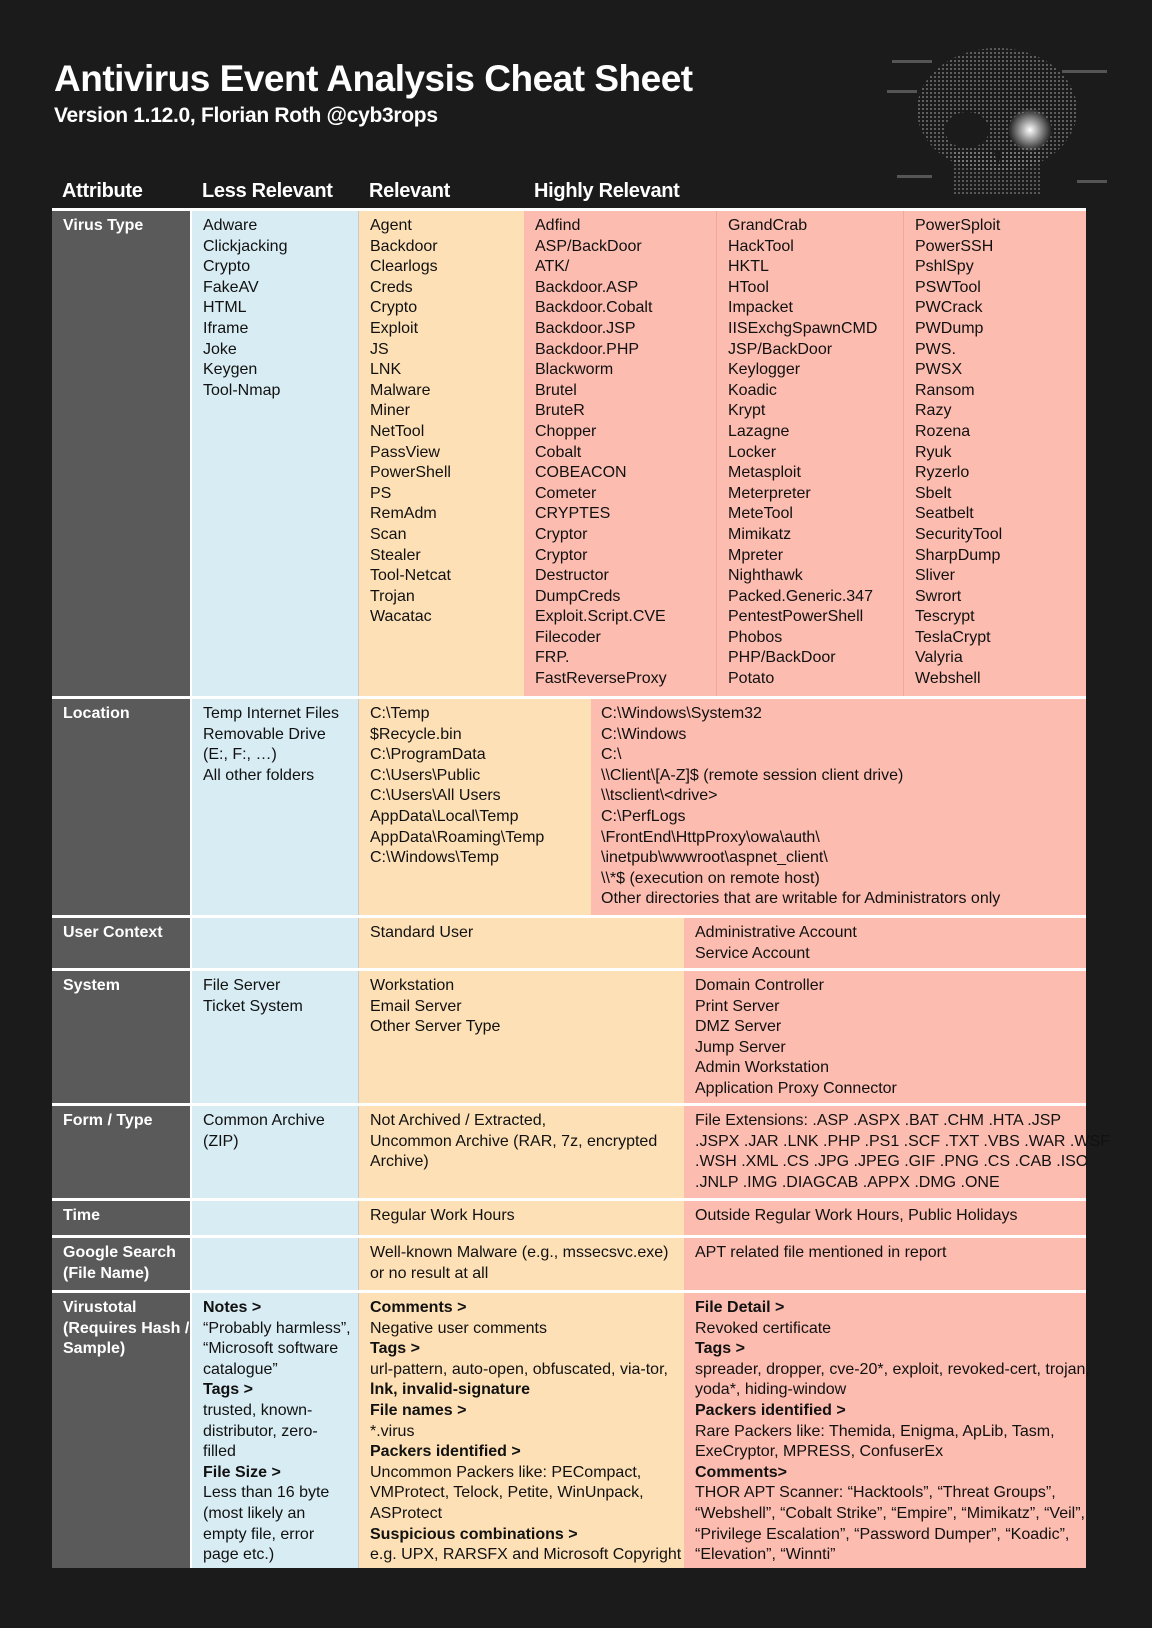  What do you see at coordinates (760, 308) in the screenshot?
I see `list-item: Impacket` at bounding box center [760, 308].